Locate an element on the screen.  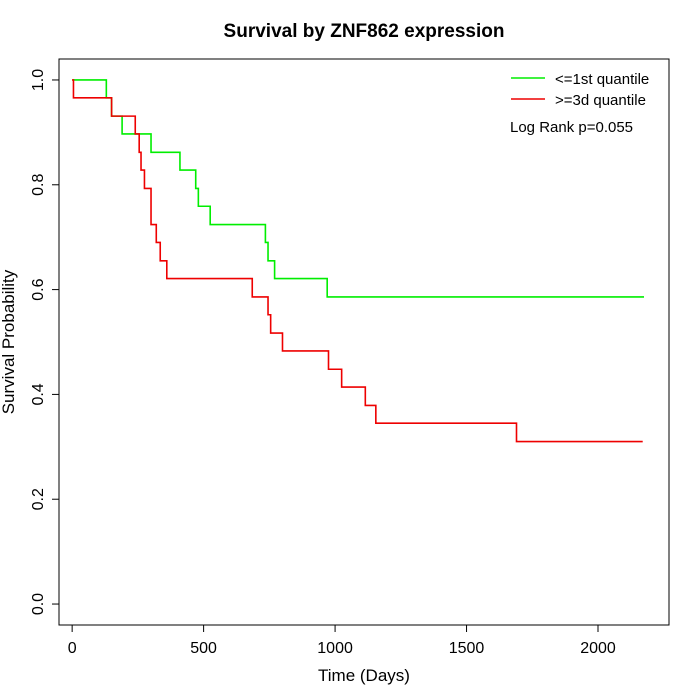
x-tick-label: 500 is located at coordinates (203, 648).